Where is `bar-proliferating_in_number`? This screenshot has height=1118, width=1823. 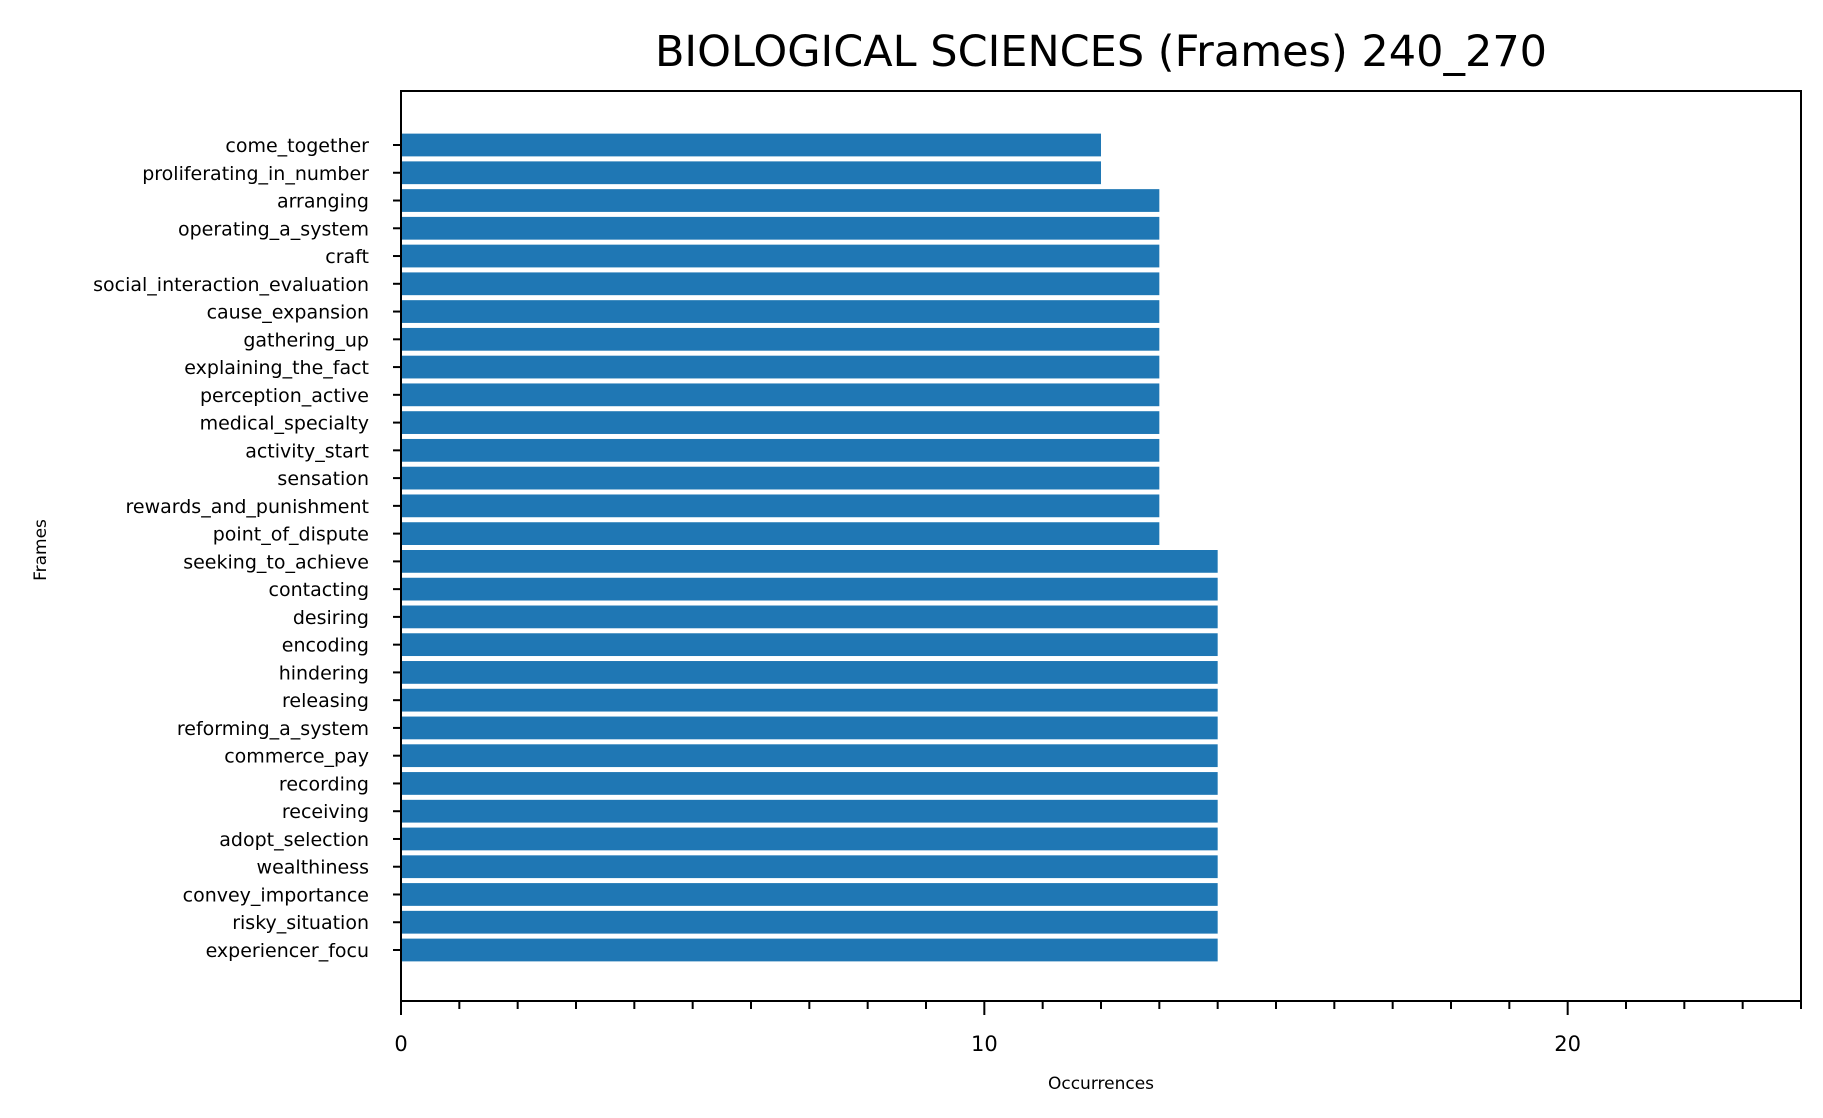 bar-proliferating_in_number is located at coordinates (751, 173).